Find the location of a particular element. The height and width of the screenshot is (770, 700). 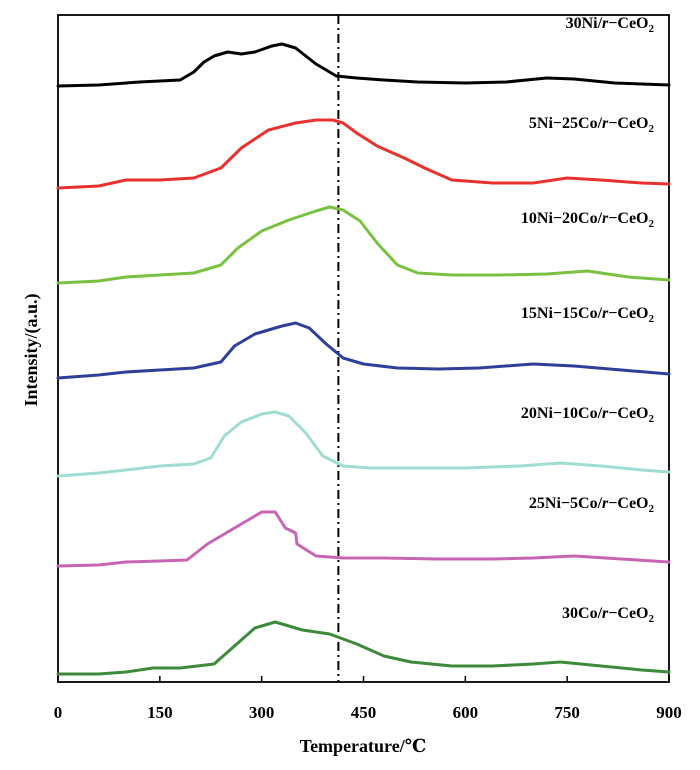

series-label-1: 30Ni/r−CeO2 is located at coordinates (610, 25).